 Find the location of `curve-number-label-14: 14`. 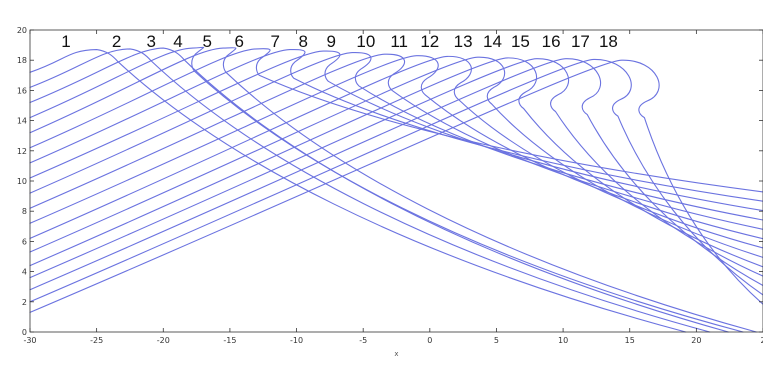

curve-number-label-14: 14 is located at coordinates (492, 41).